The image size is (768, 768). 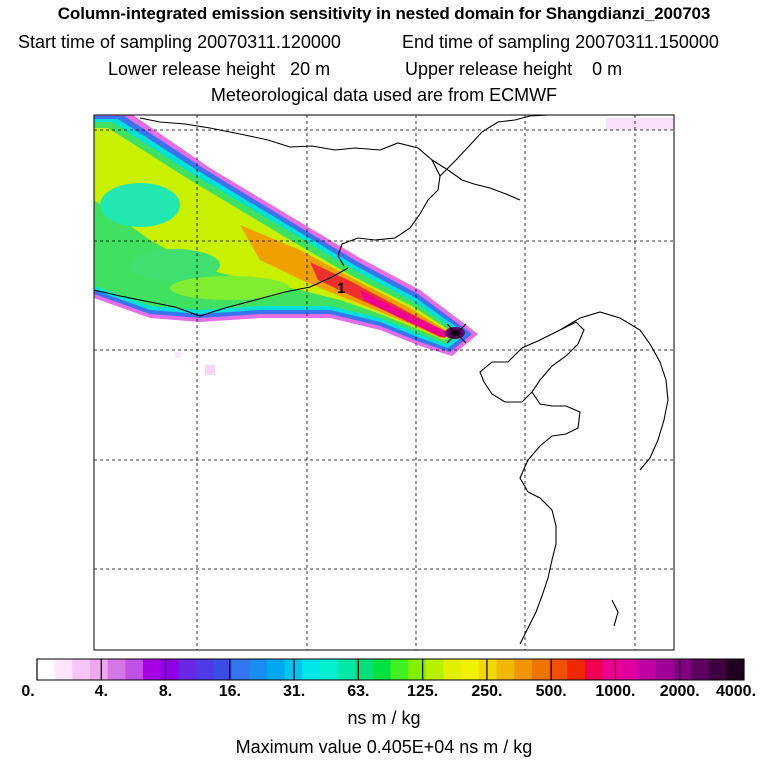 What do you see at coordinates (179, 42) in the screenshot?
I see `start-time-label: Start time of sampling 20070311.120000` at bounding box center [179, 42].